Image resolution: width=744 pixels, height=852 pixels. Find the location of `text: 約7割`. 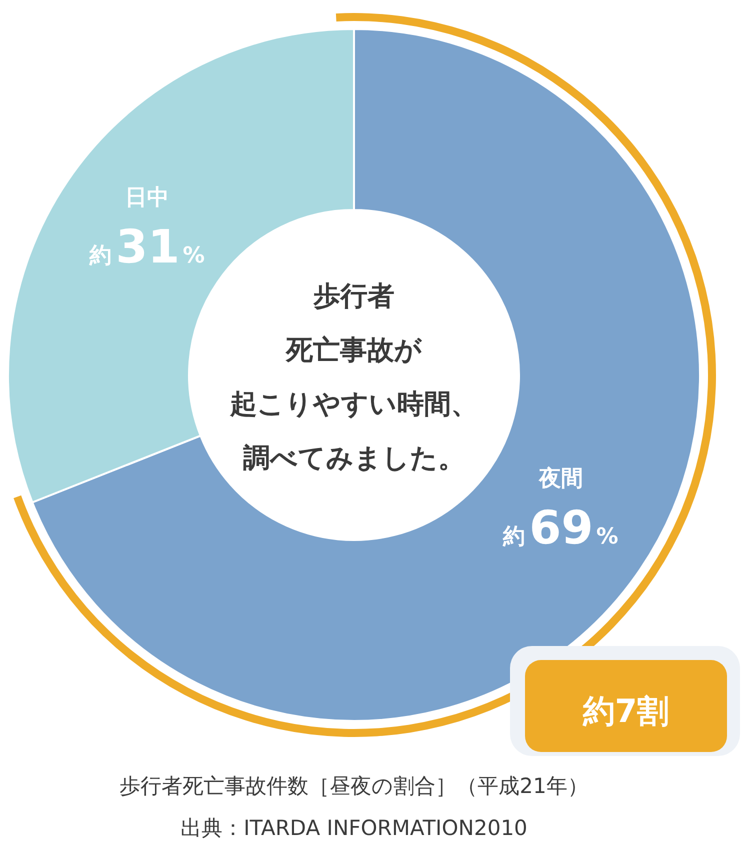

text: 約7割 is located at coordinates (626, 711).